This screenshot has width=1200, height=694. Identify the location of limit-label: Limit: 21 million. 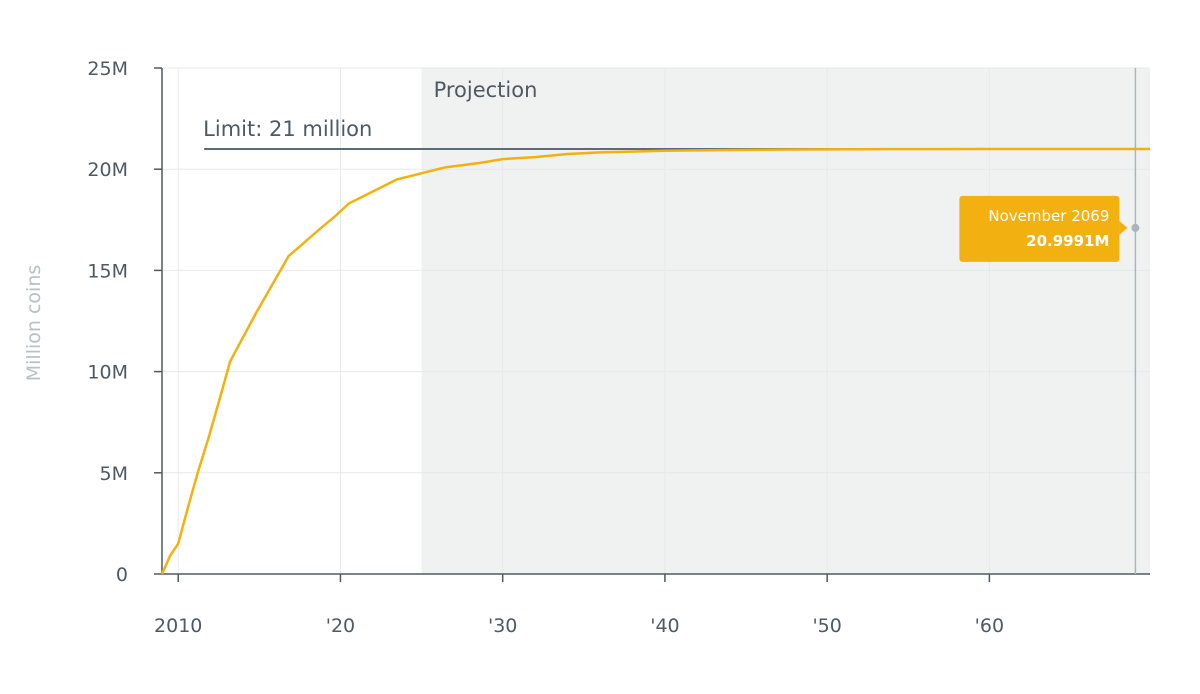
(287, 129).